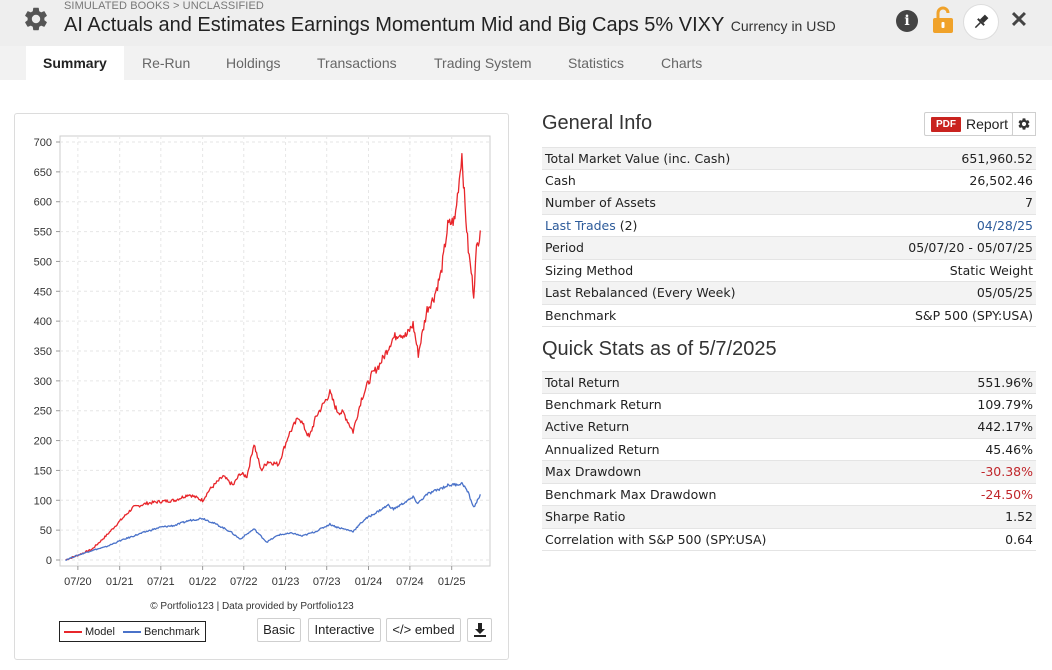 Image resolution: width=1052 pixels, height=670 pixels. I want to click on legend-item-benchmark: Benchmark, so click(161, 632).